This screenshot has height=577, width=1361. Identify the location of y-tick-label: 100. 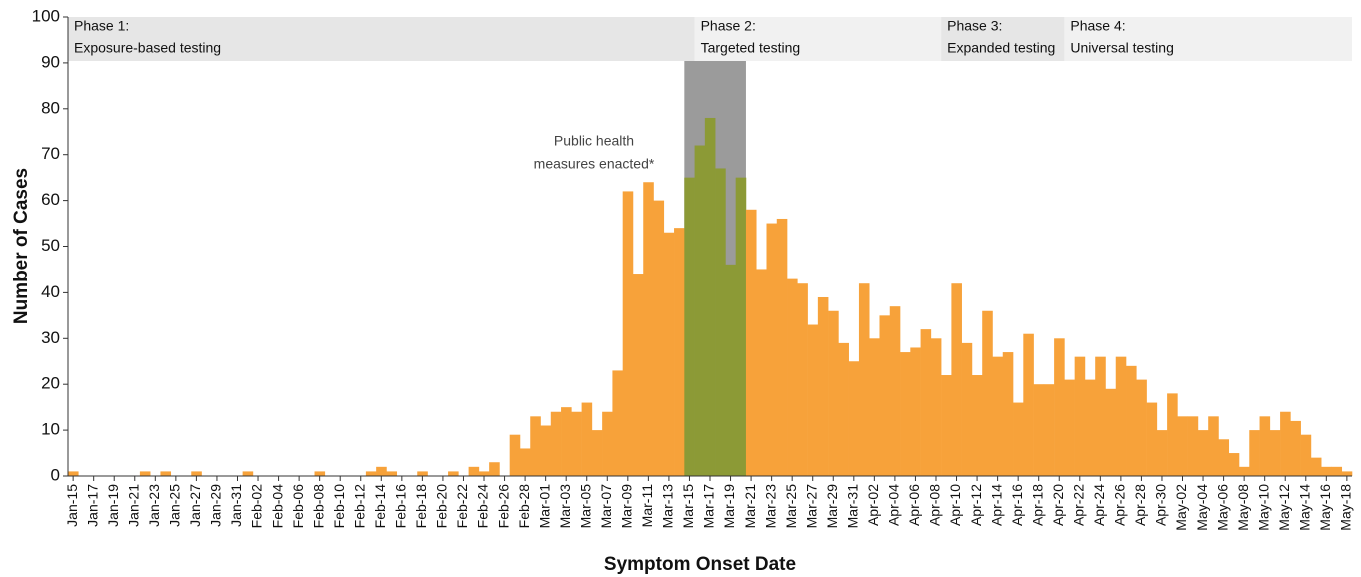
(46, 15).